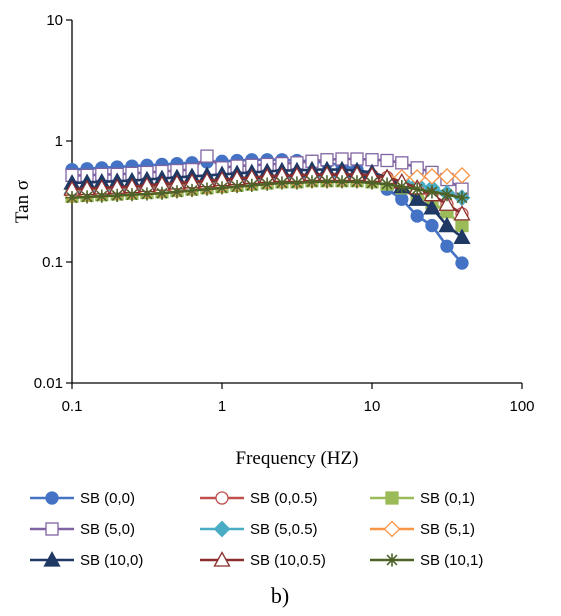  Describe the element at coordinates (451, 560) in the screenshot. I see `legend-label: SB (10,1)` at that location.